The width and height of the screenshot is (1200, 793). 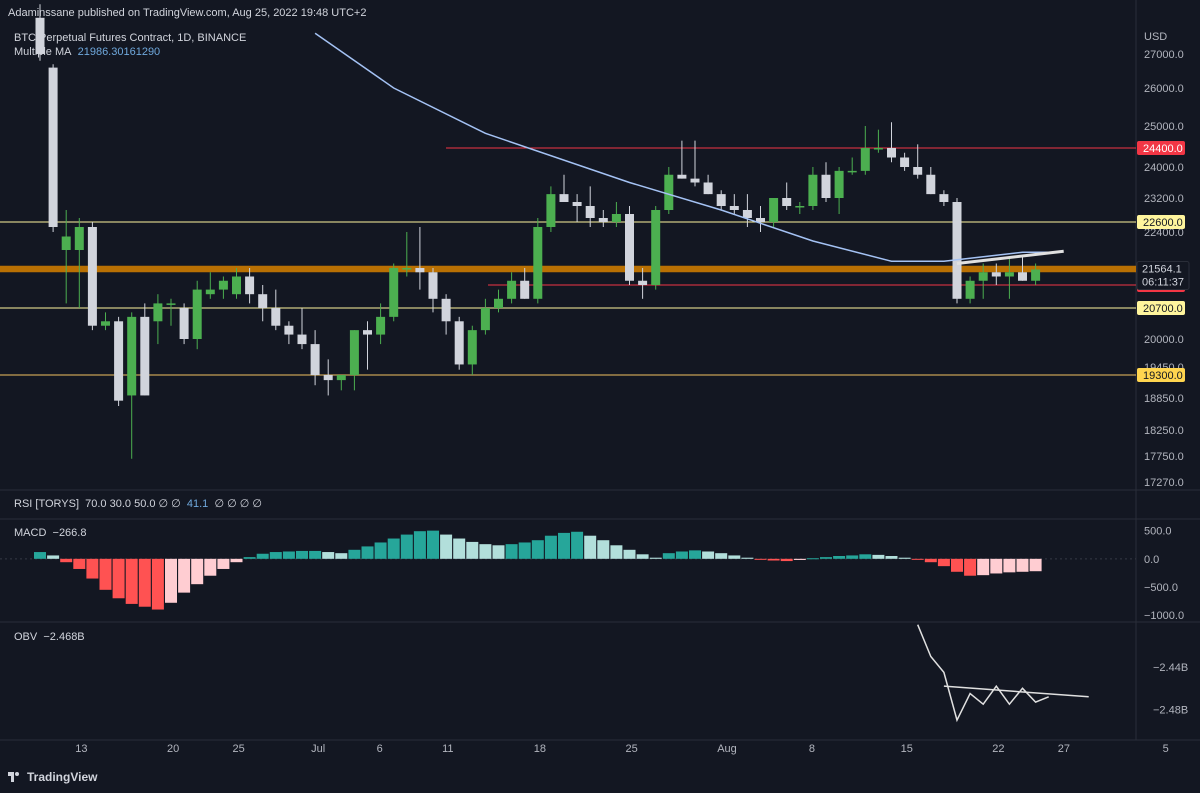 I want to click on time-tick-label: Jul, so click(x=318, y=749).